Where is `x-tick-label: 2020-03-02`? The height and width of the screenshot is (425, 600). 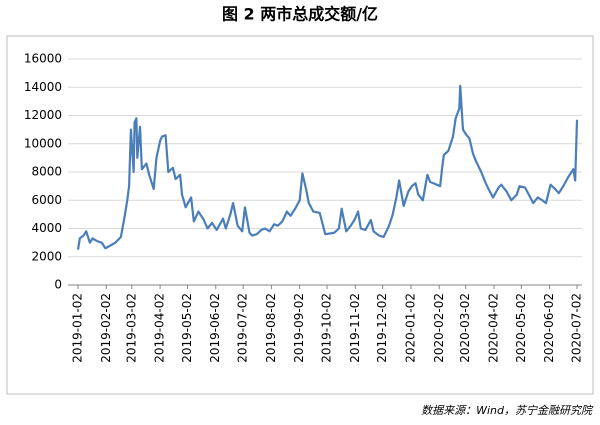 x-tick-label: 2020-03-02 is located at coordinates (465, 328).